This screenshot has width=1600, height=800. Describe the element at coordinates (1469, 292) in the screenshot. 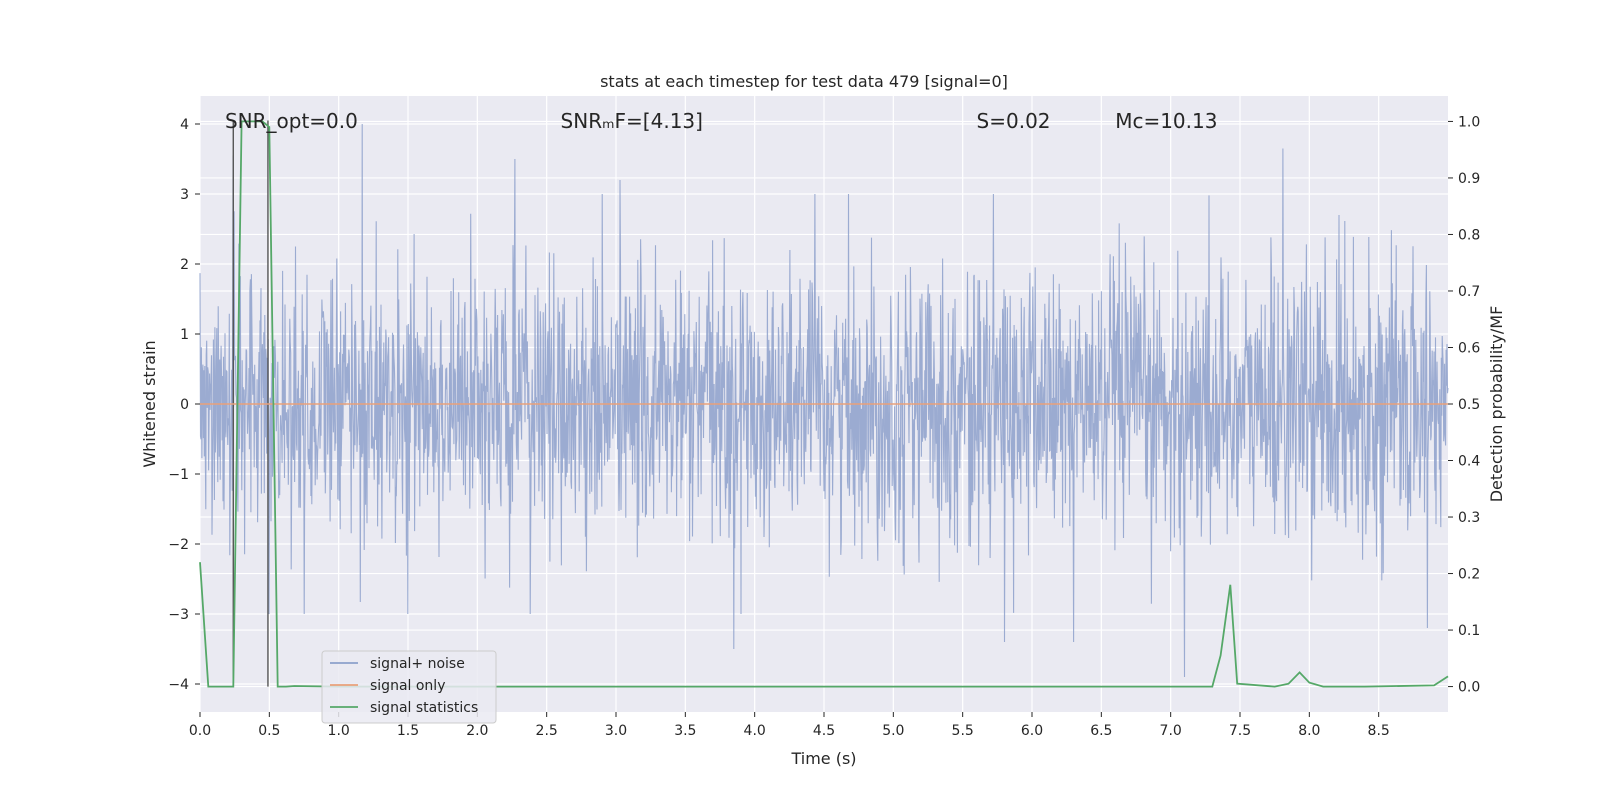

I see `y-tick-label-right-3: 0.7` at that location.